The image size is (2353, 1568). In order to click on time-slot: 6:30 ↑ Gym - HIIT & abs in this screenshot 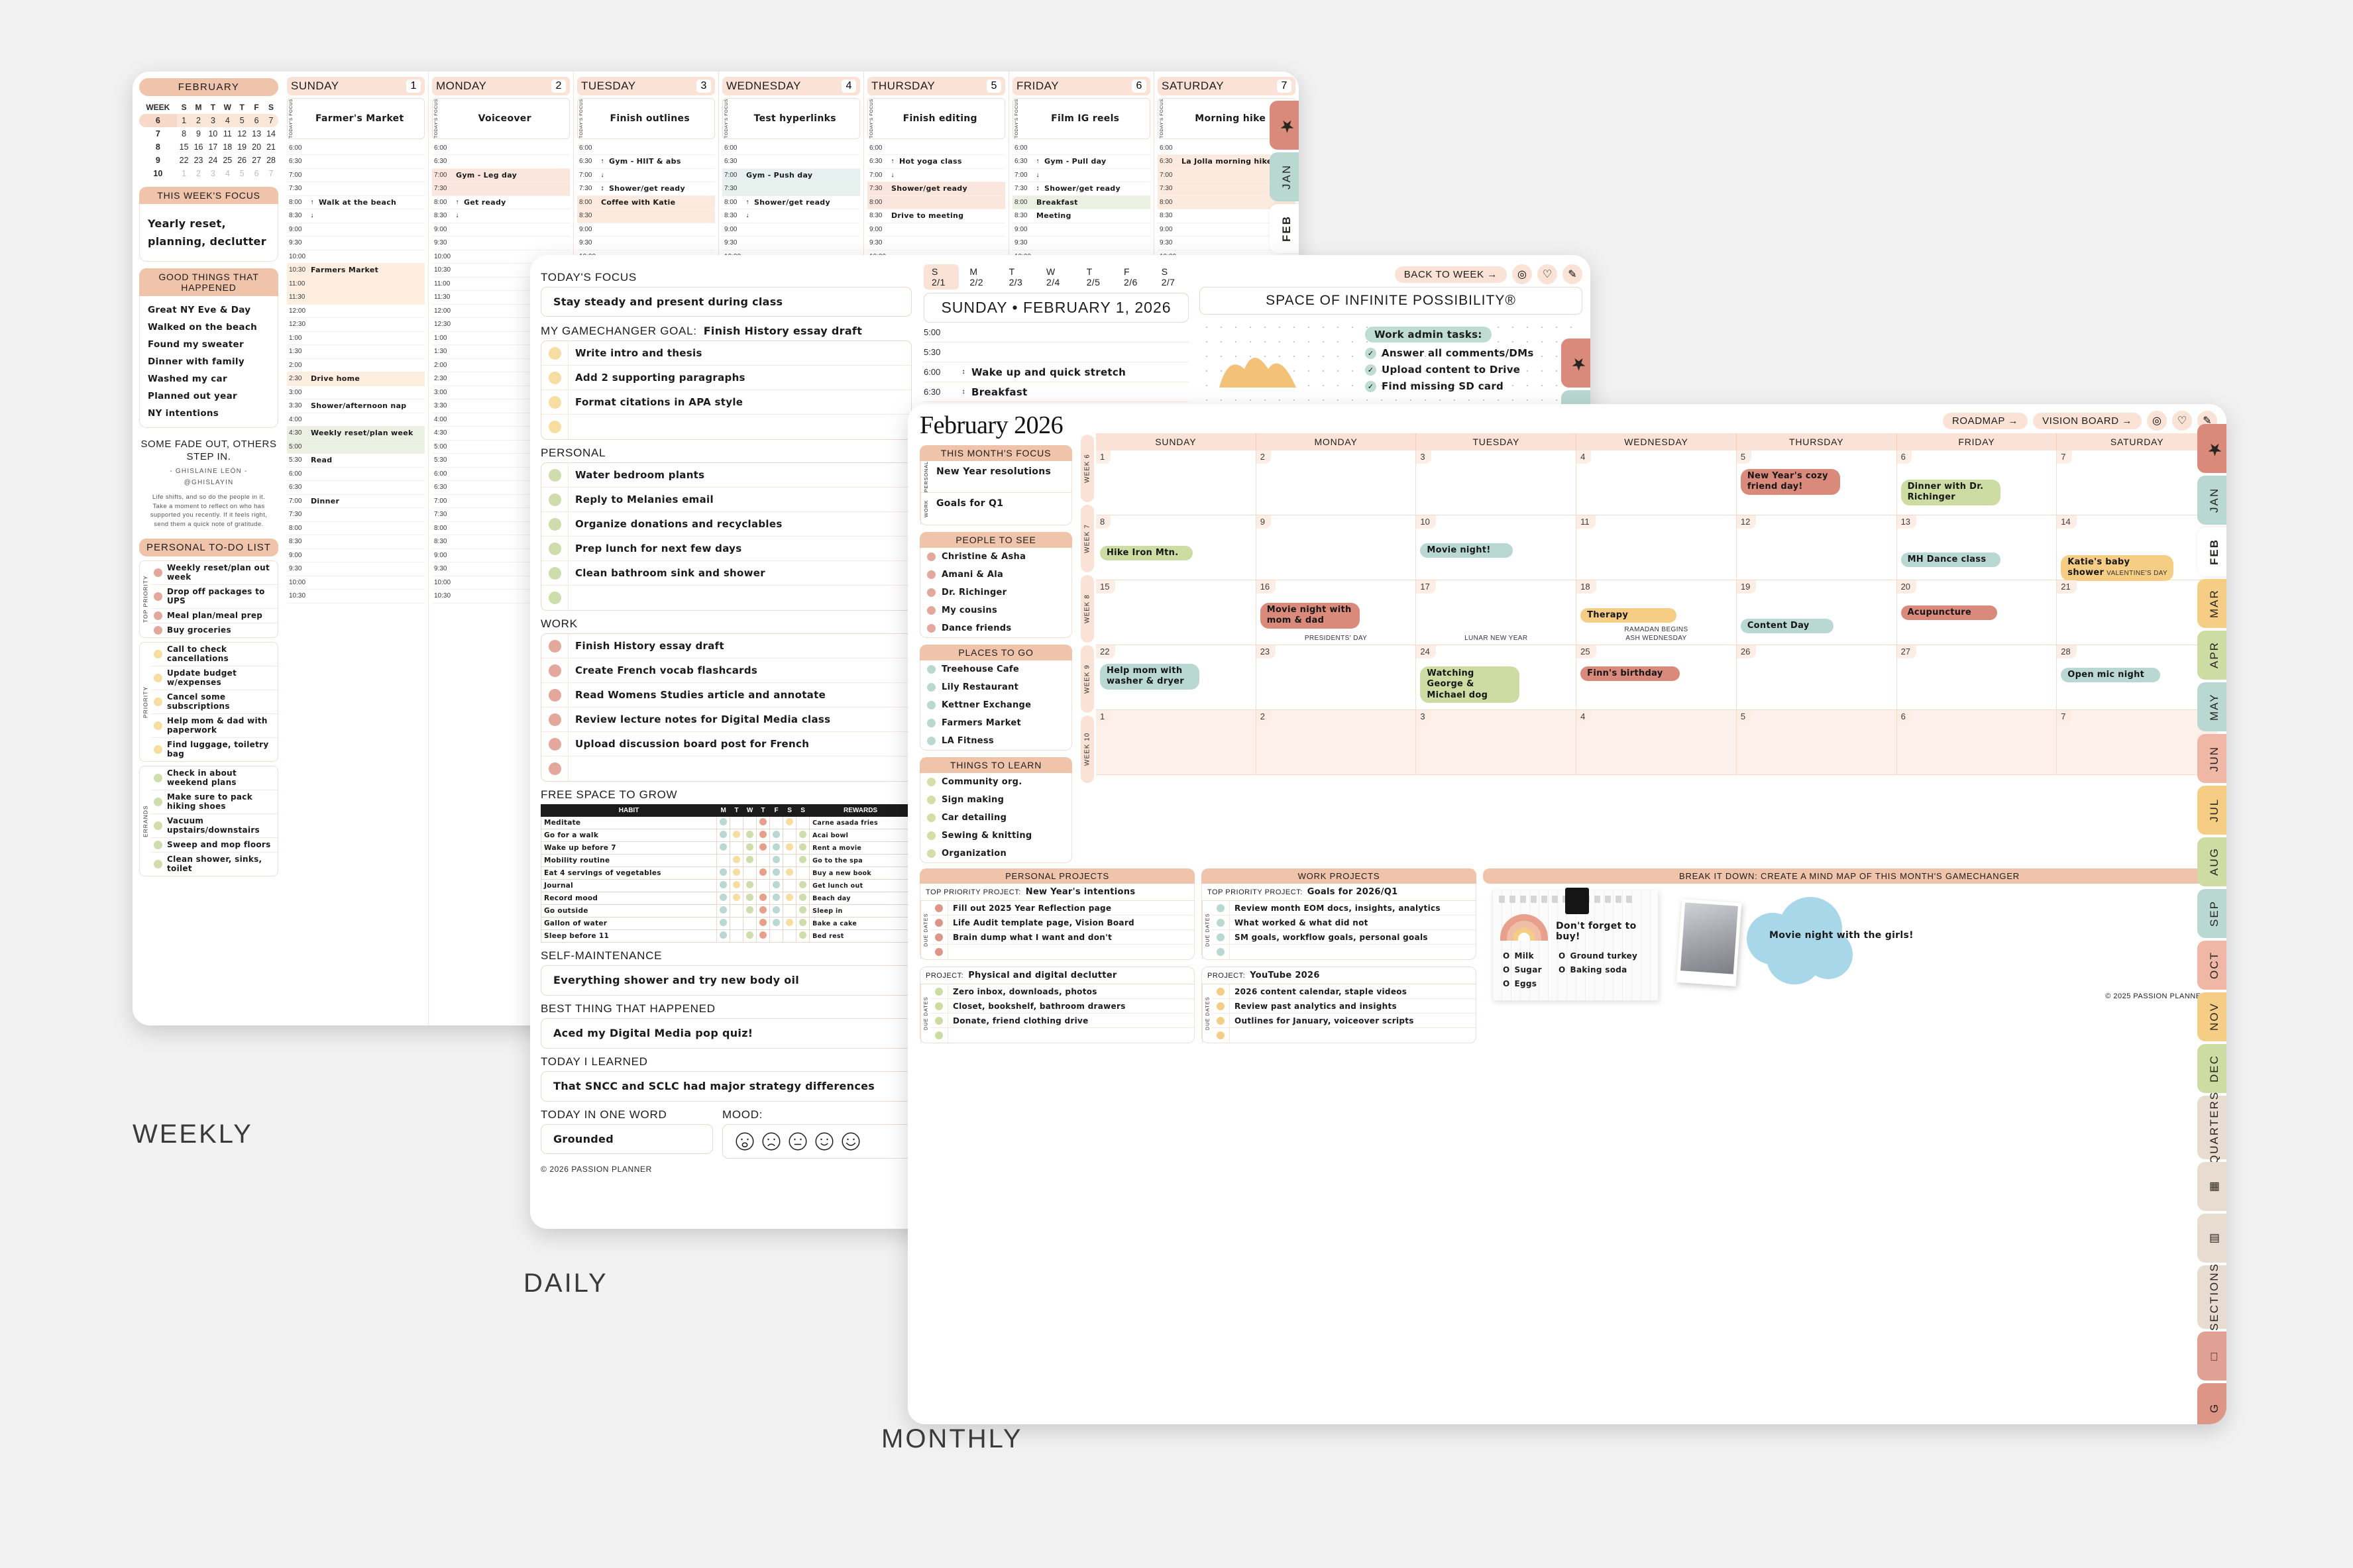, I will do `click(646, 162)`.